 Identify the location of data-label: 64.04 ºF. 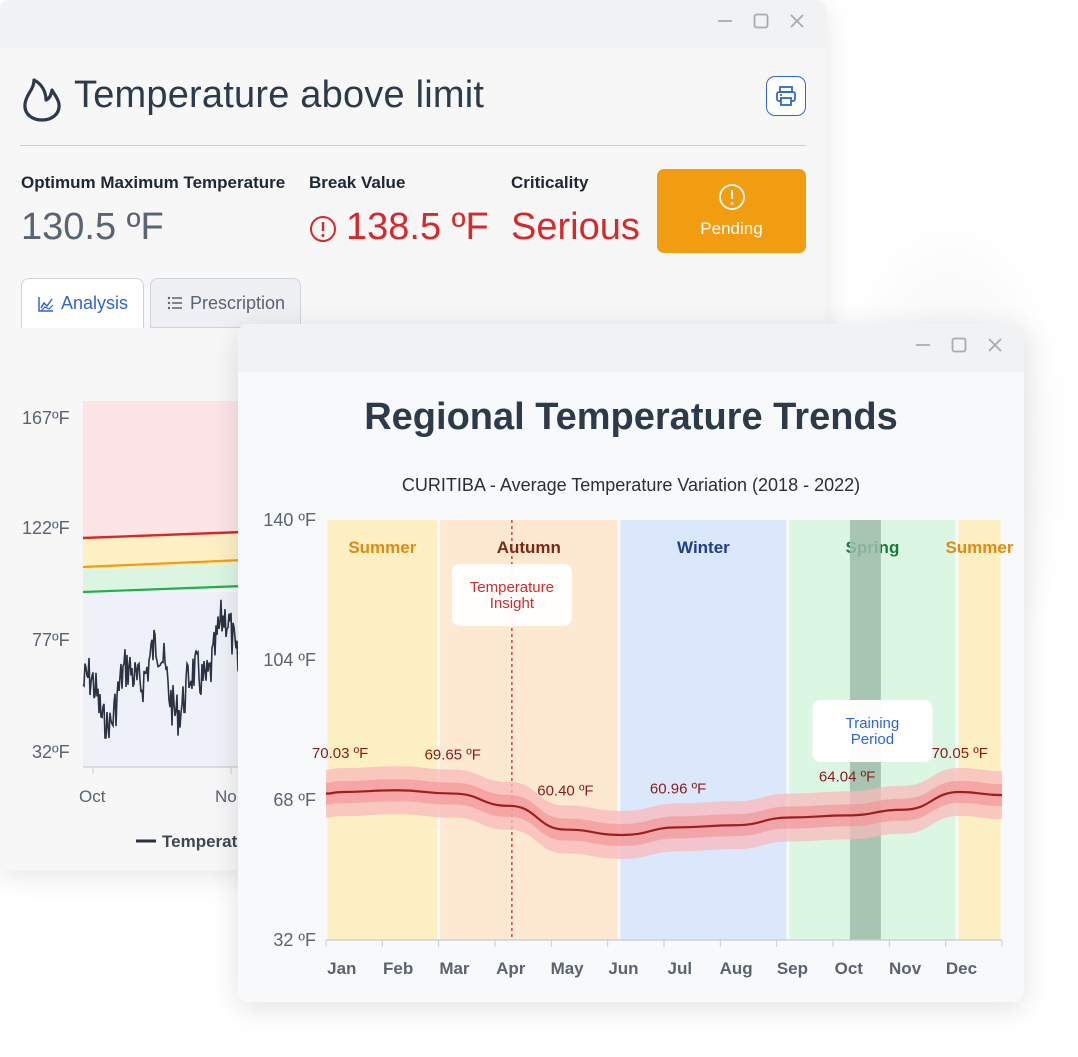
(847, 776).